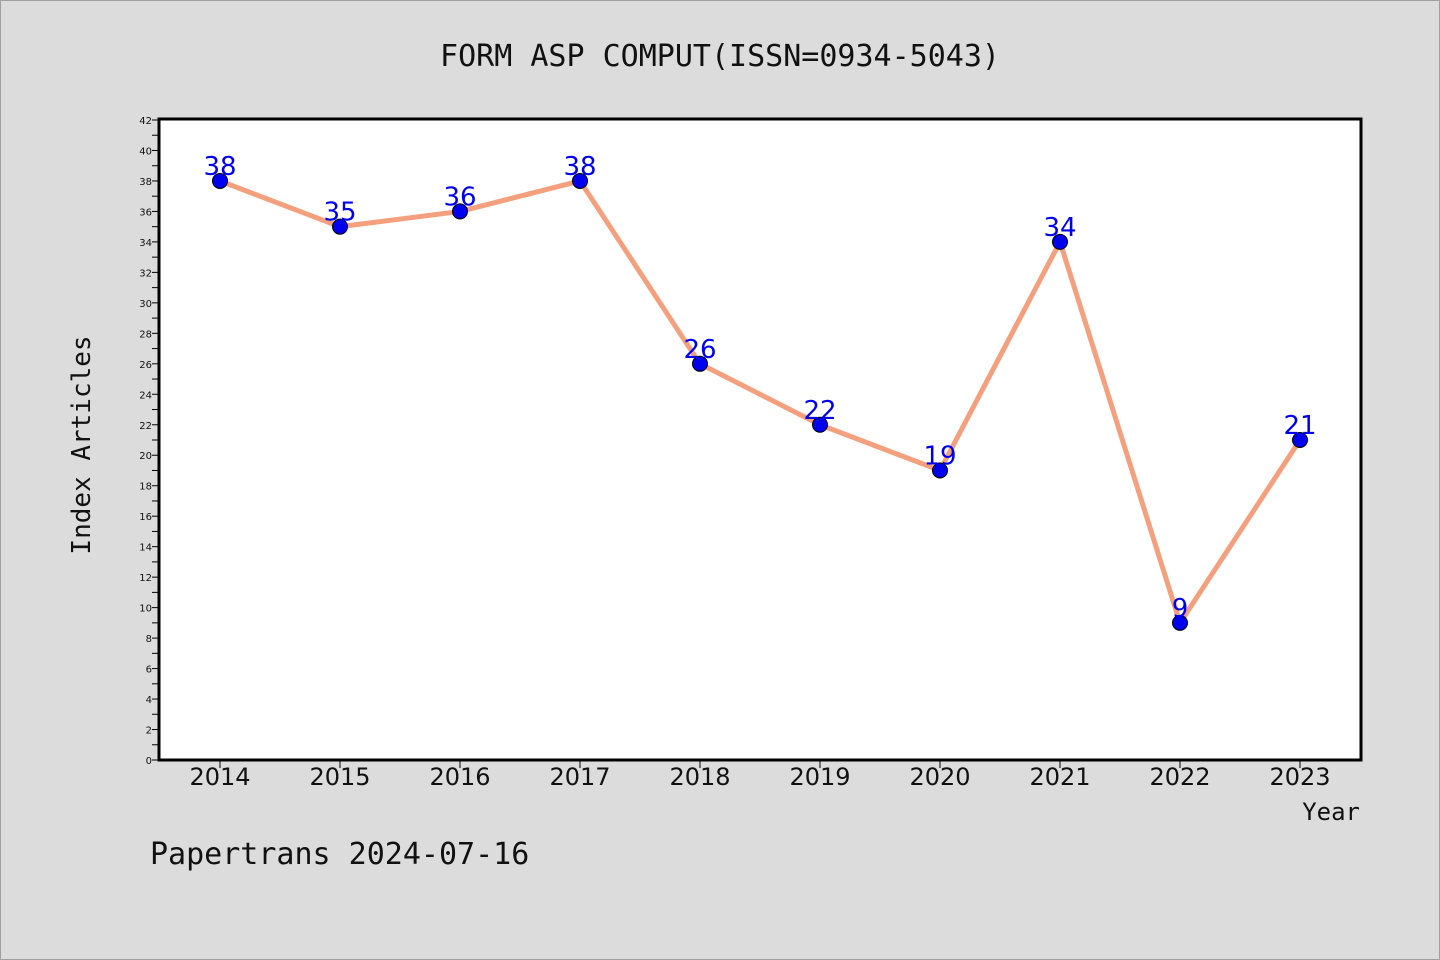 Image resolution: width=1440 pixels, height=960 pixels. I want to click on x-tick-label: 2017, so click(579, 777).